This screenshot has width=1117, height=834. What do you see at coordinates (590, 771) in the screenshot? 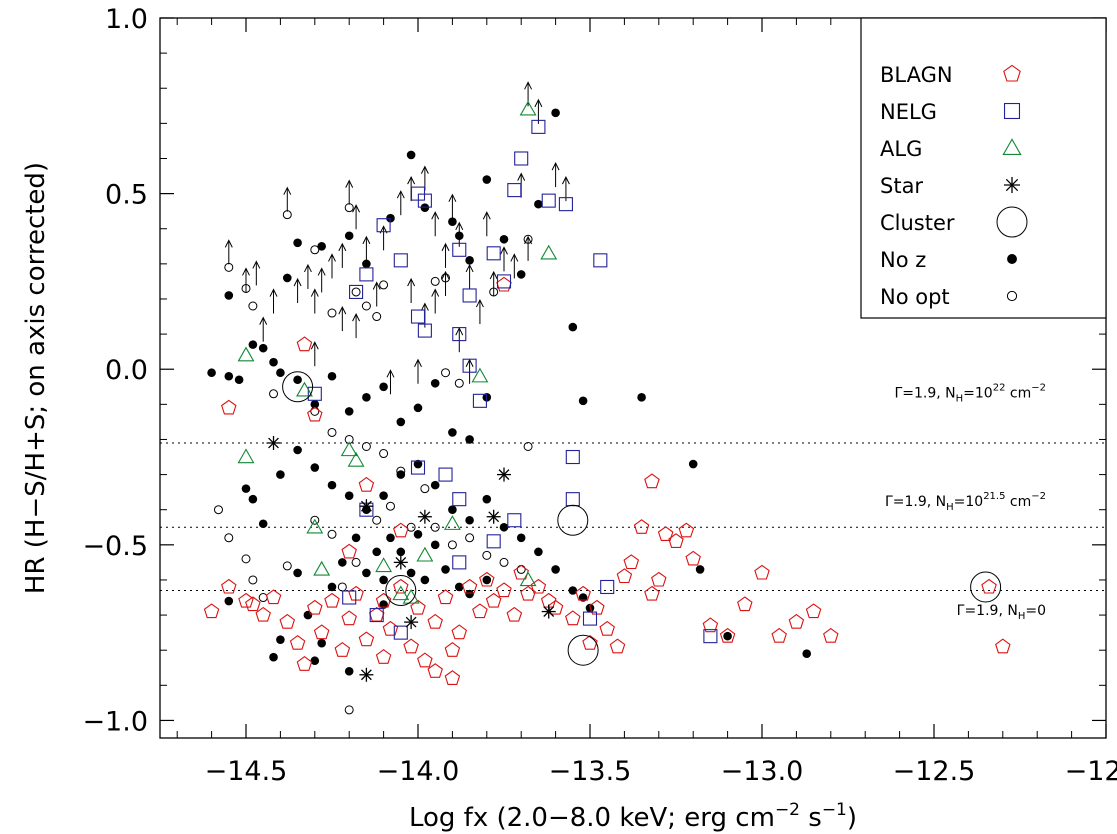
I see `x-tick-label: −13.5` at bounding box center [590, 771].